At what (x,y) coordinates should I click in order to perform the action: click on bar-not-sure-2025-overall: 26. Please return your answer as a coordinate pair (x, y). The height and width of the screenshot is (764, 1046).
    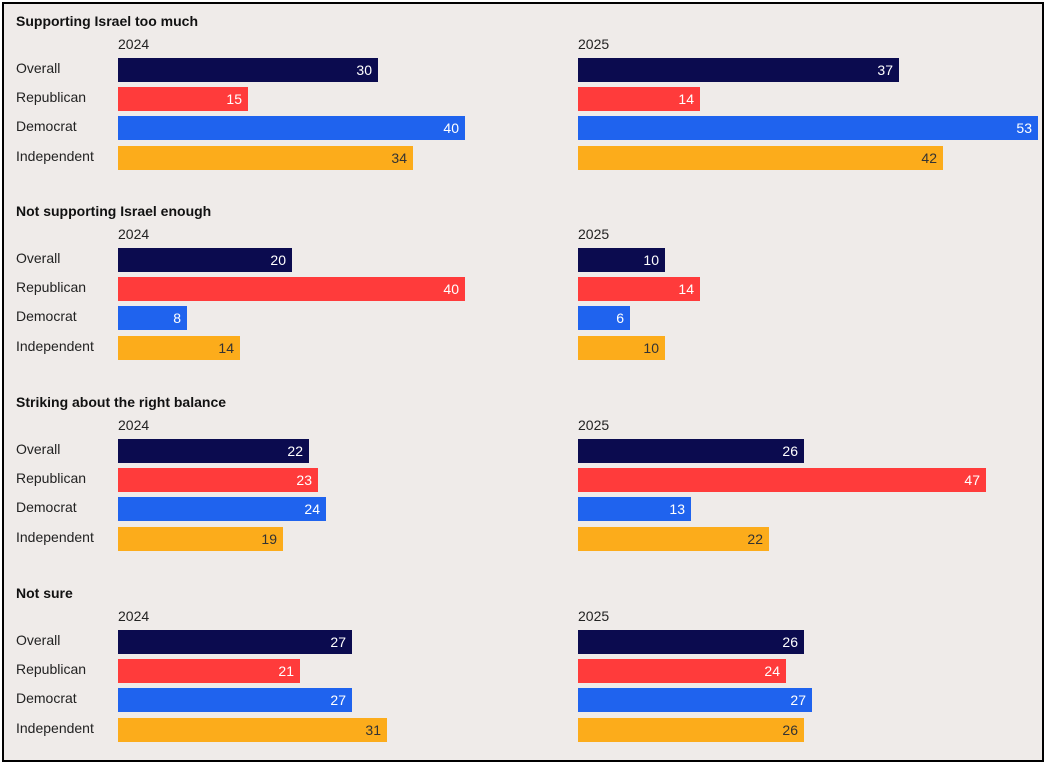
    Looking at the image, I should click on (691, 642).